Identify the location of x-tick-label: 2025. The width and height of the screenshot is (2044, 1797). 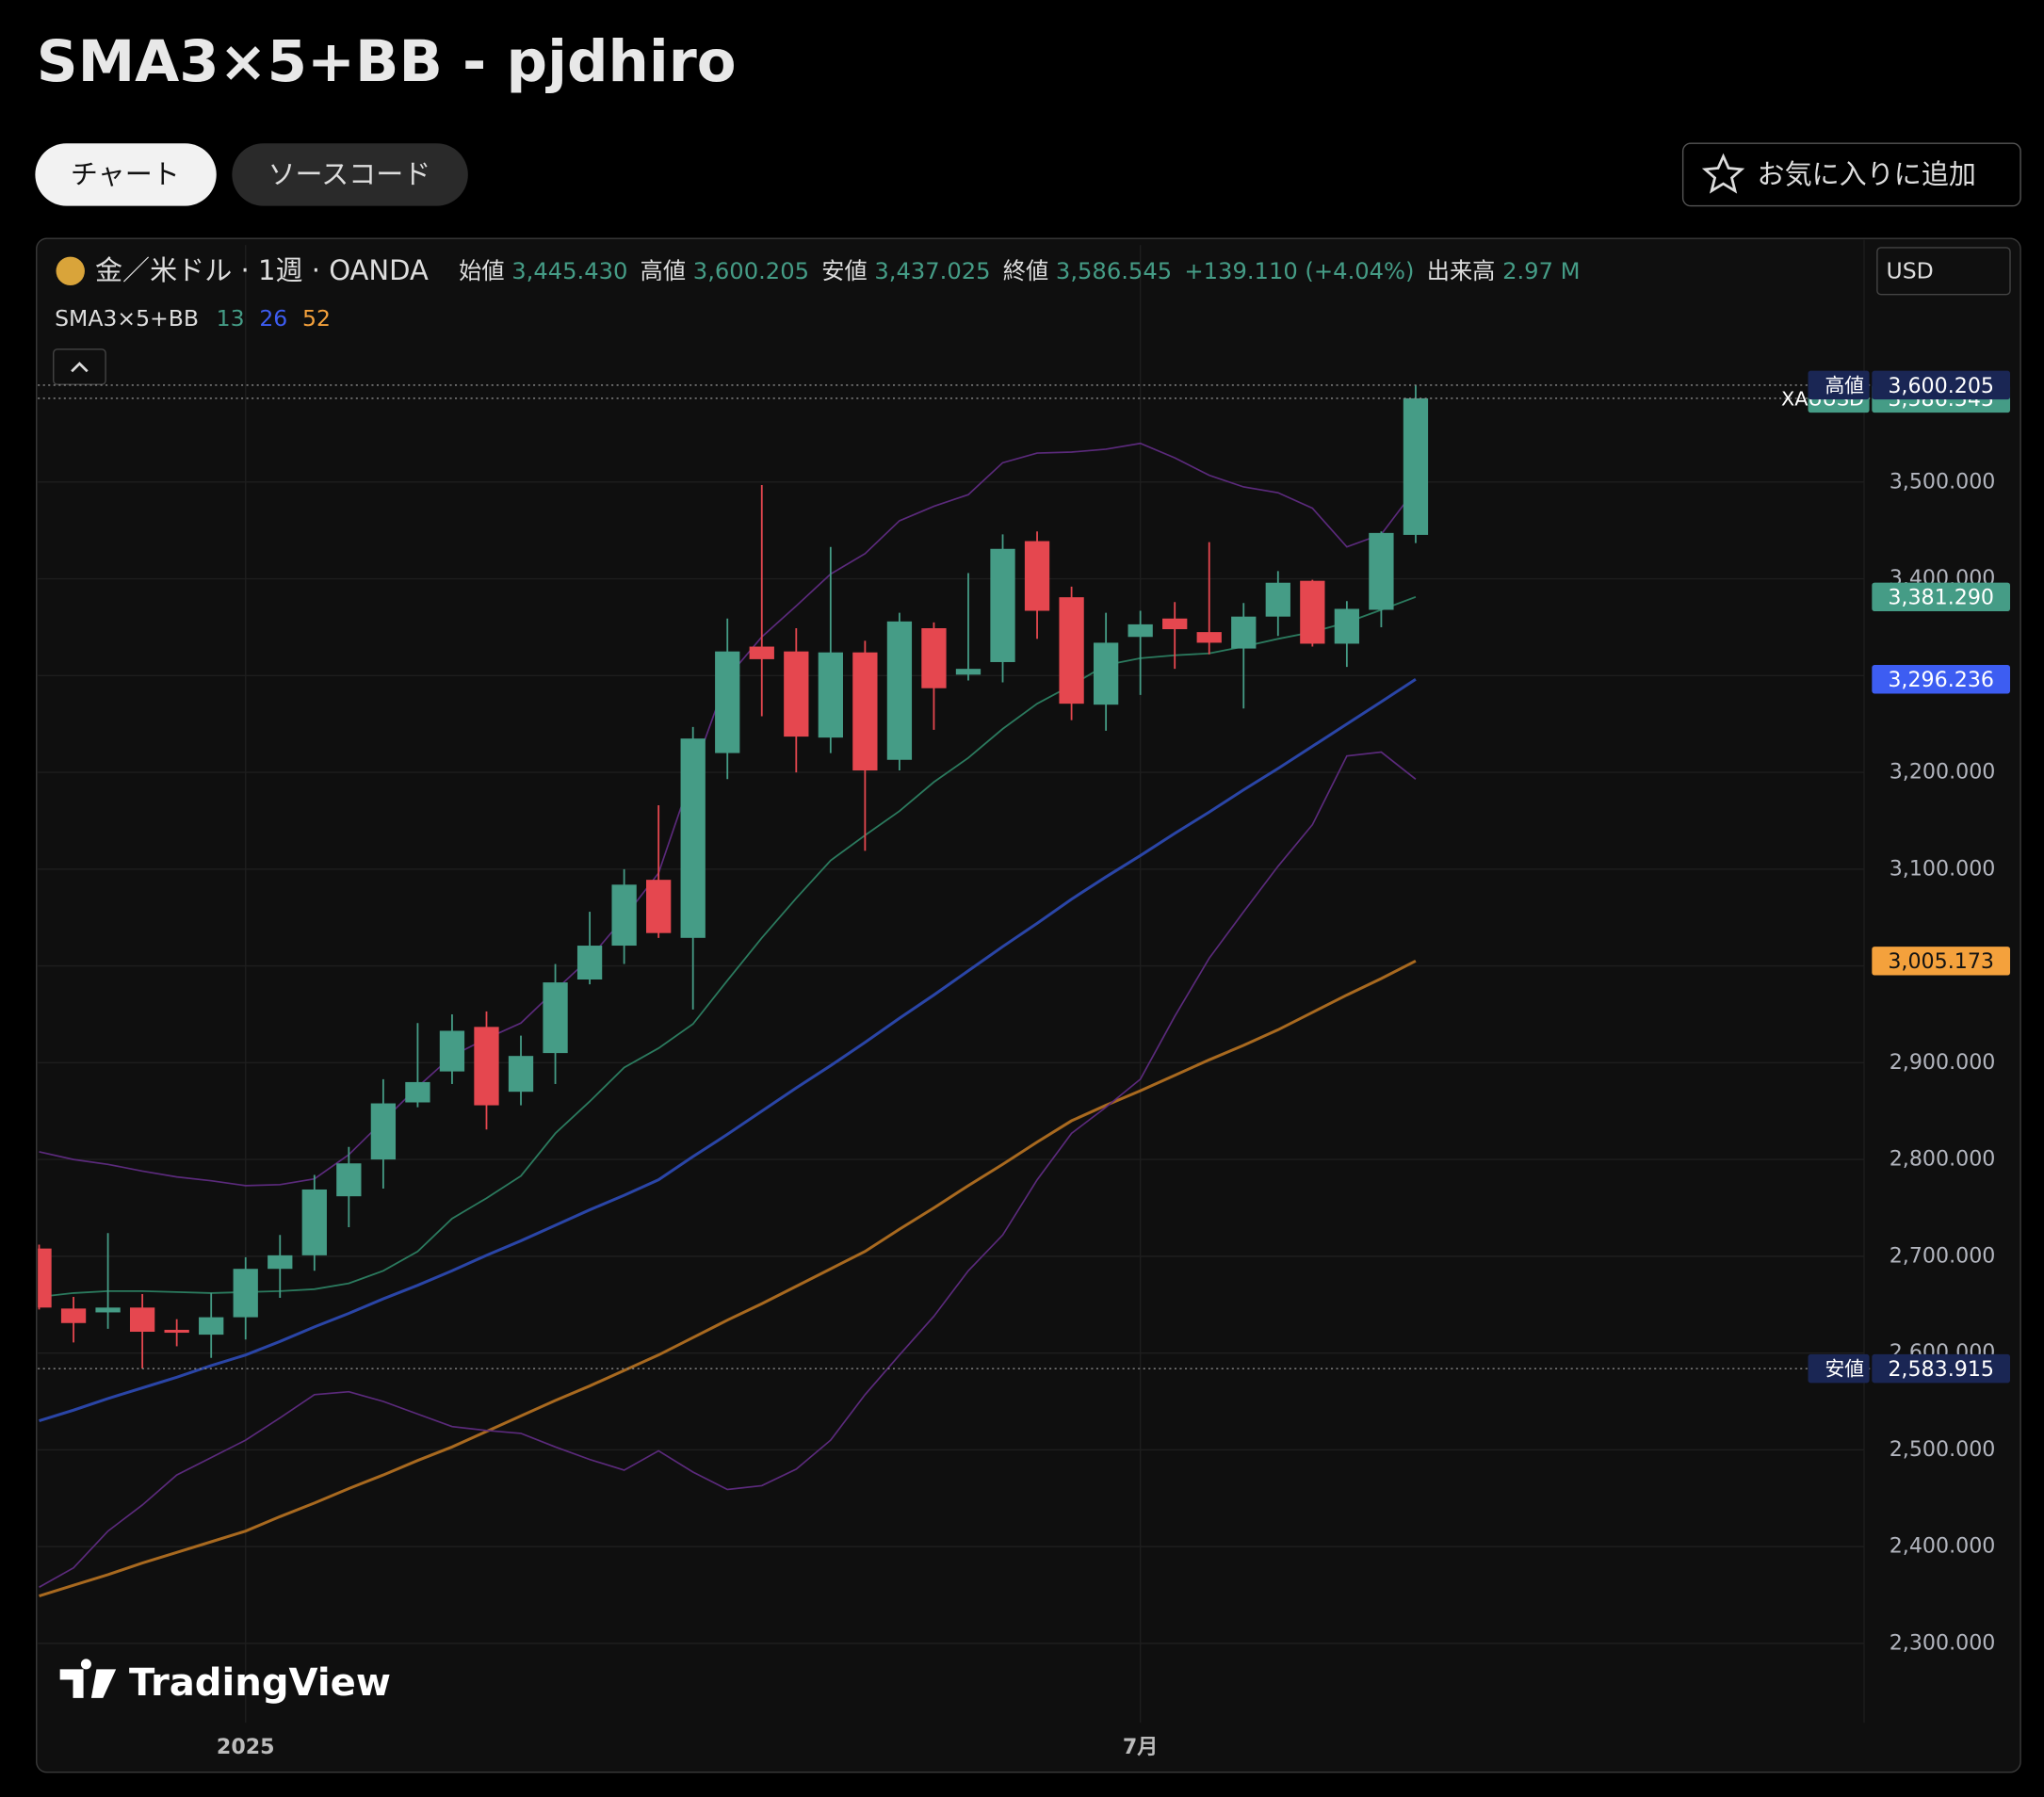
(246, 1747).